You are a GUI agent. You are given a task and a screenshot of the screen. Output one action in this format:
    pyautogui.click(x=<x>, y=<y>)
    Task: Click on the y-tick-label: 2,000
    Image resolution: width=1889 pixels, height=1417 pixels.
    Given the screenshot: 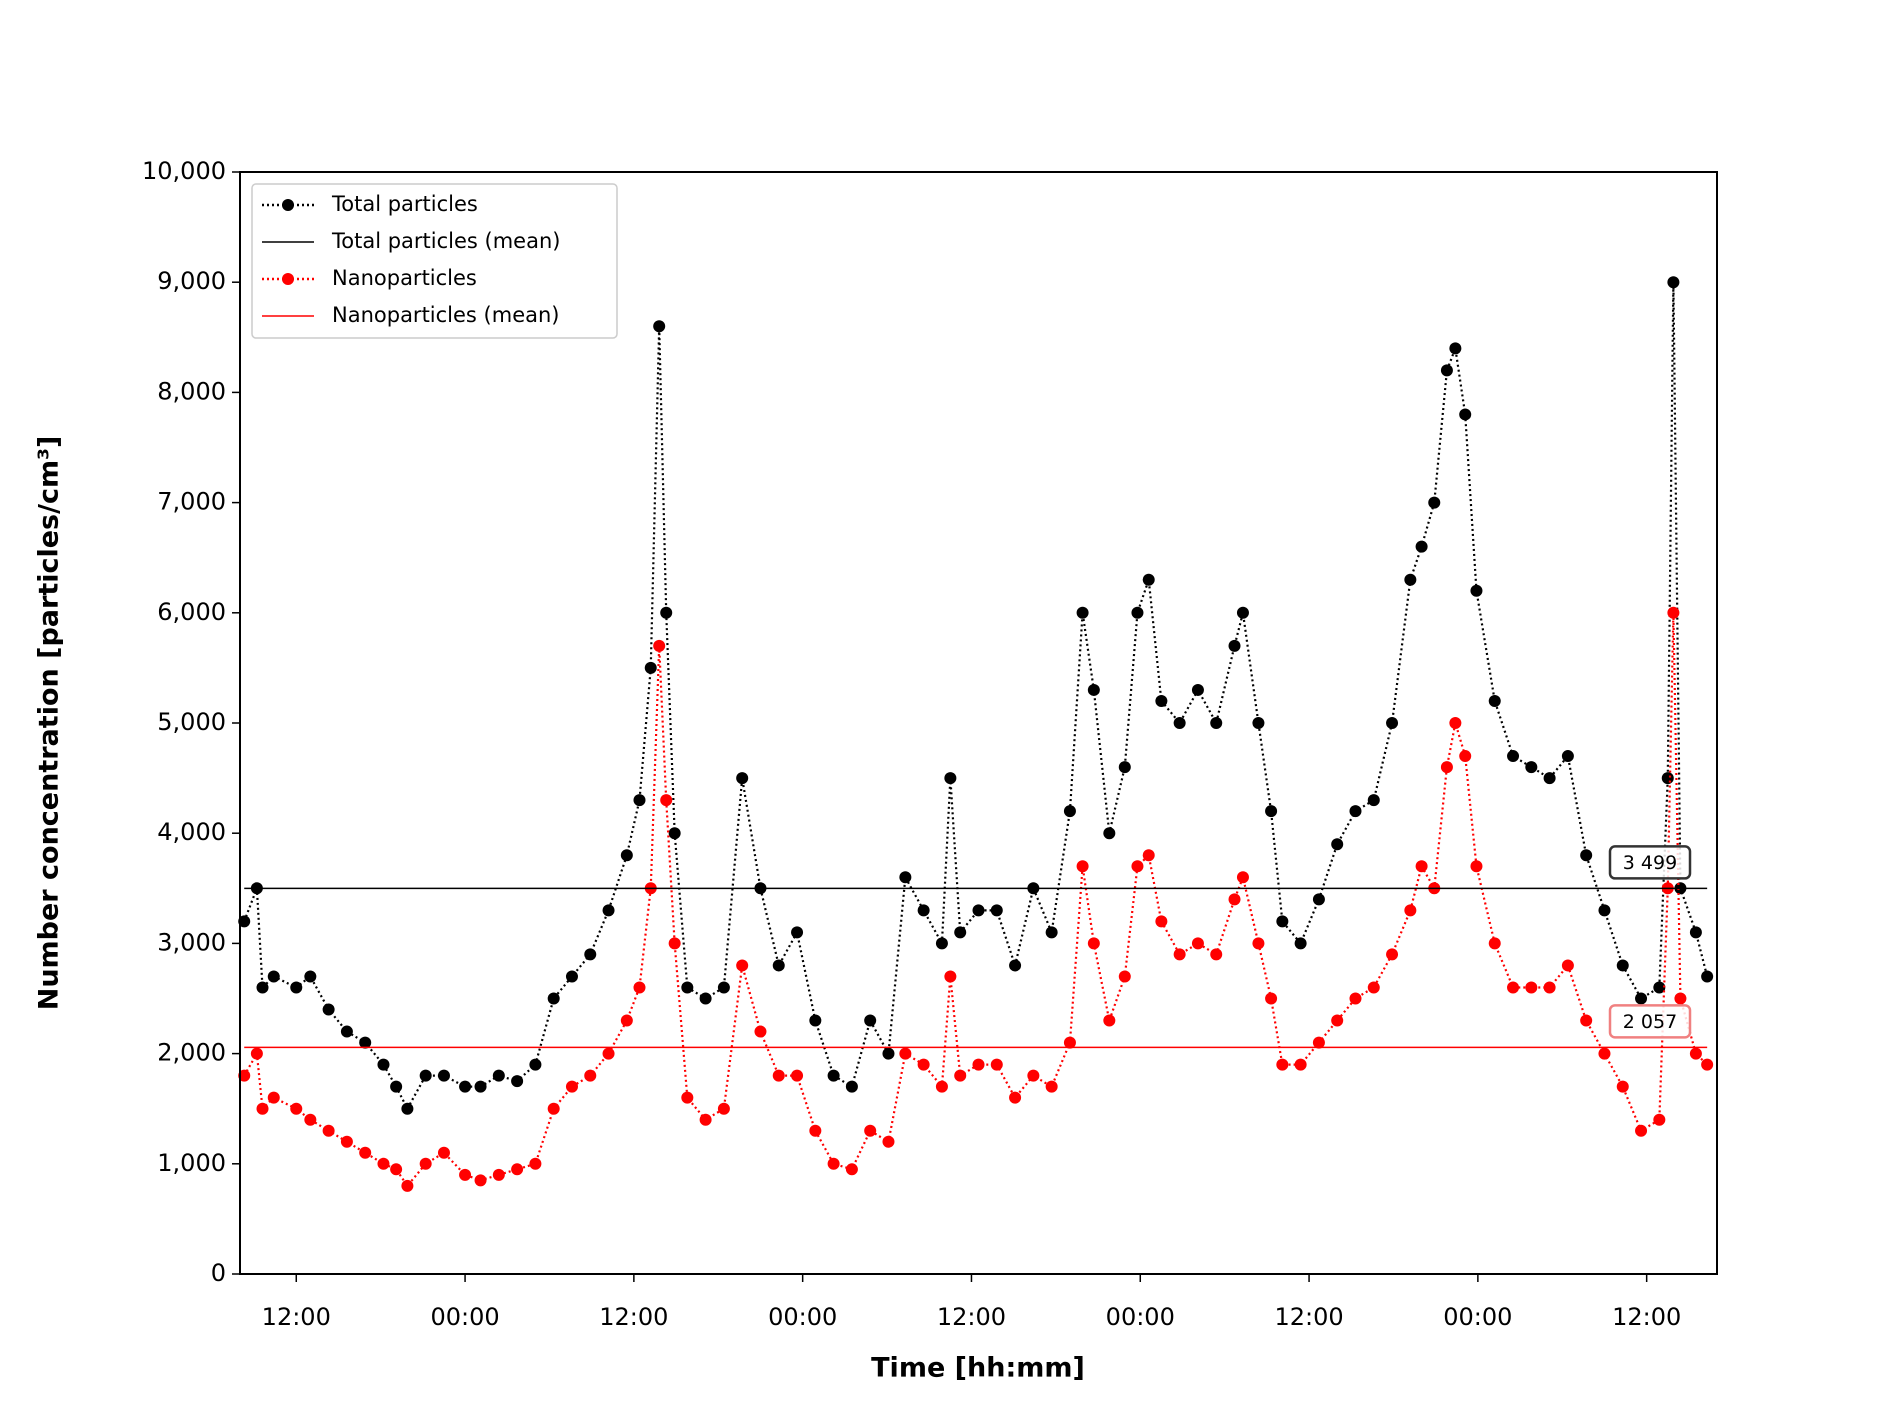 What is the action you would take?
    pyautogui.click(x=191, y=1053)
    